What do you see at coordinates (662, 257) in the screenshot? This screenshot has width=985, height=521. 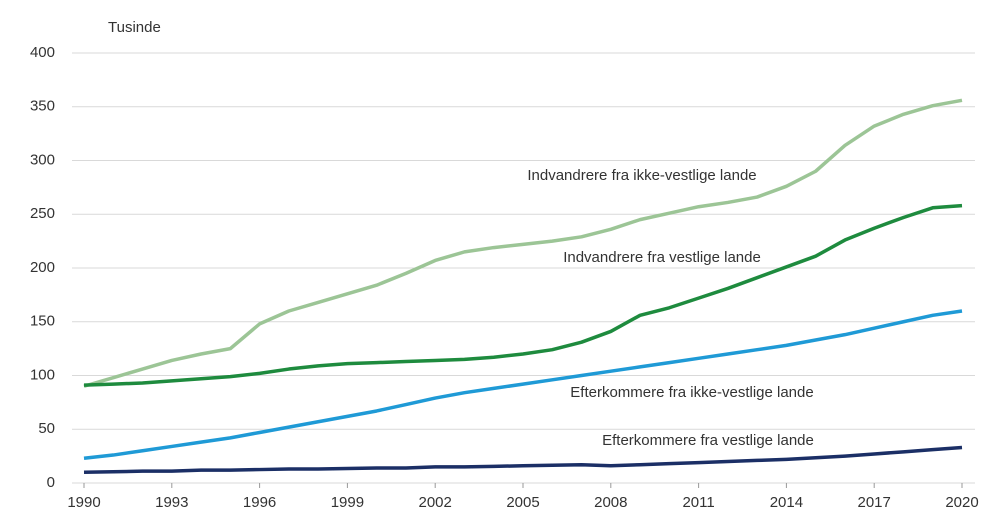 I see `series-label: Indvandrere fra vestlige lande` at bounding box center [662, 257].